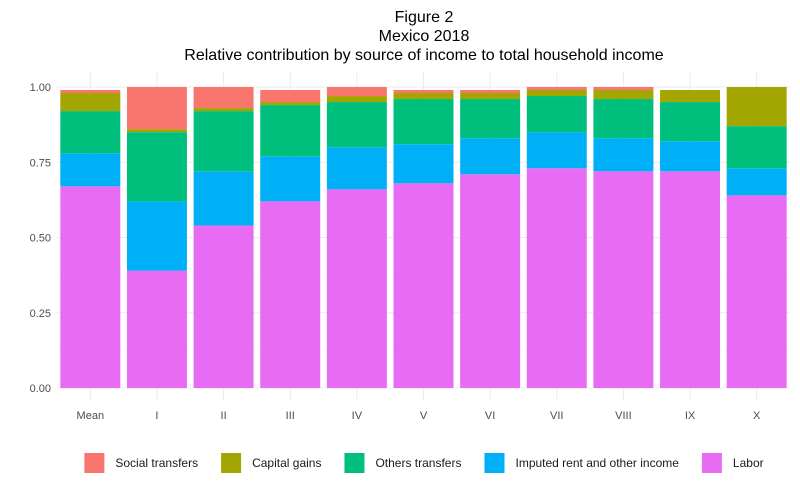  I want to click on x-tick-label: VIII, so click(623, 416).